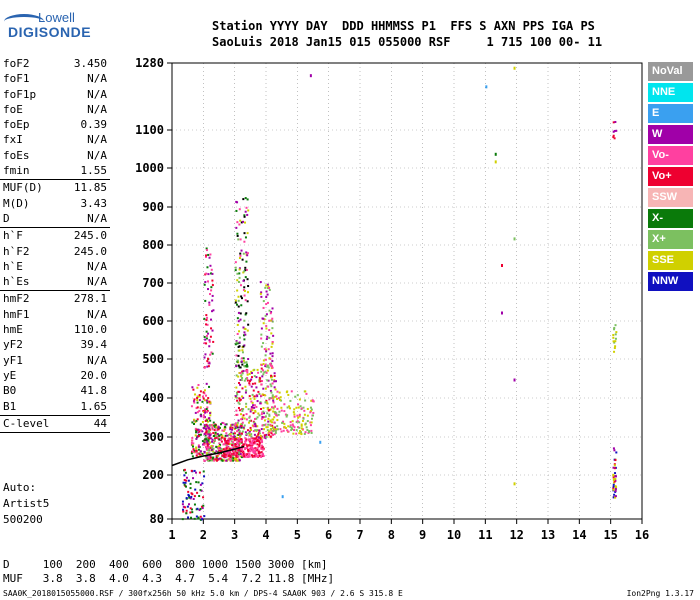  Describe the element at coordinates (454, 535) in the screenshot. I see `x-tick-label: 10` at that location.